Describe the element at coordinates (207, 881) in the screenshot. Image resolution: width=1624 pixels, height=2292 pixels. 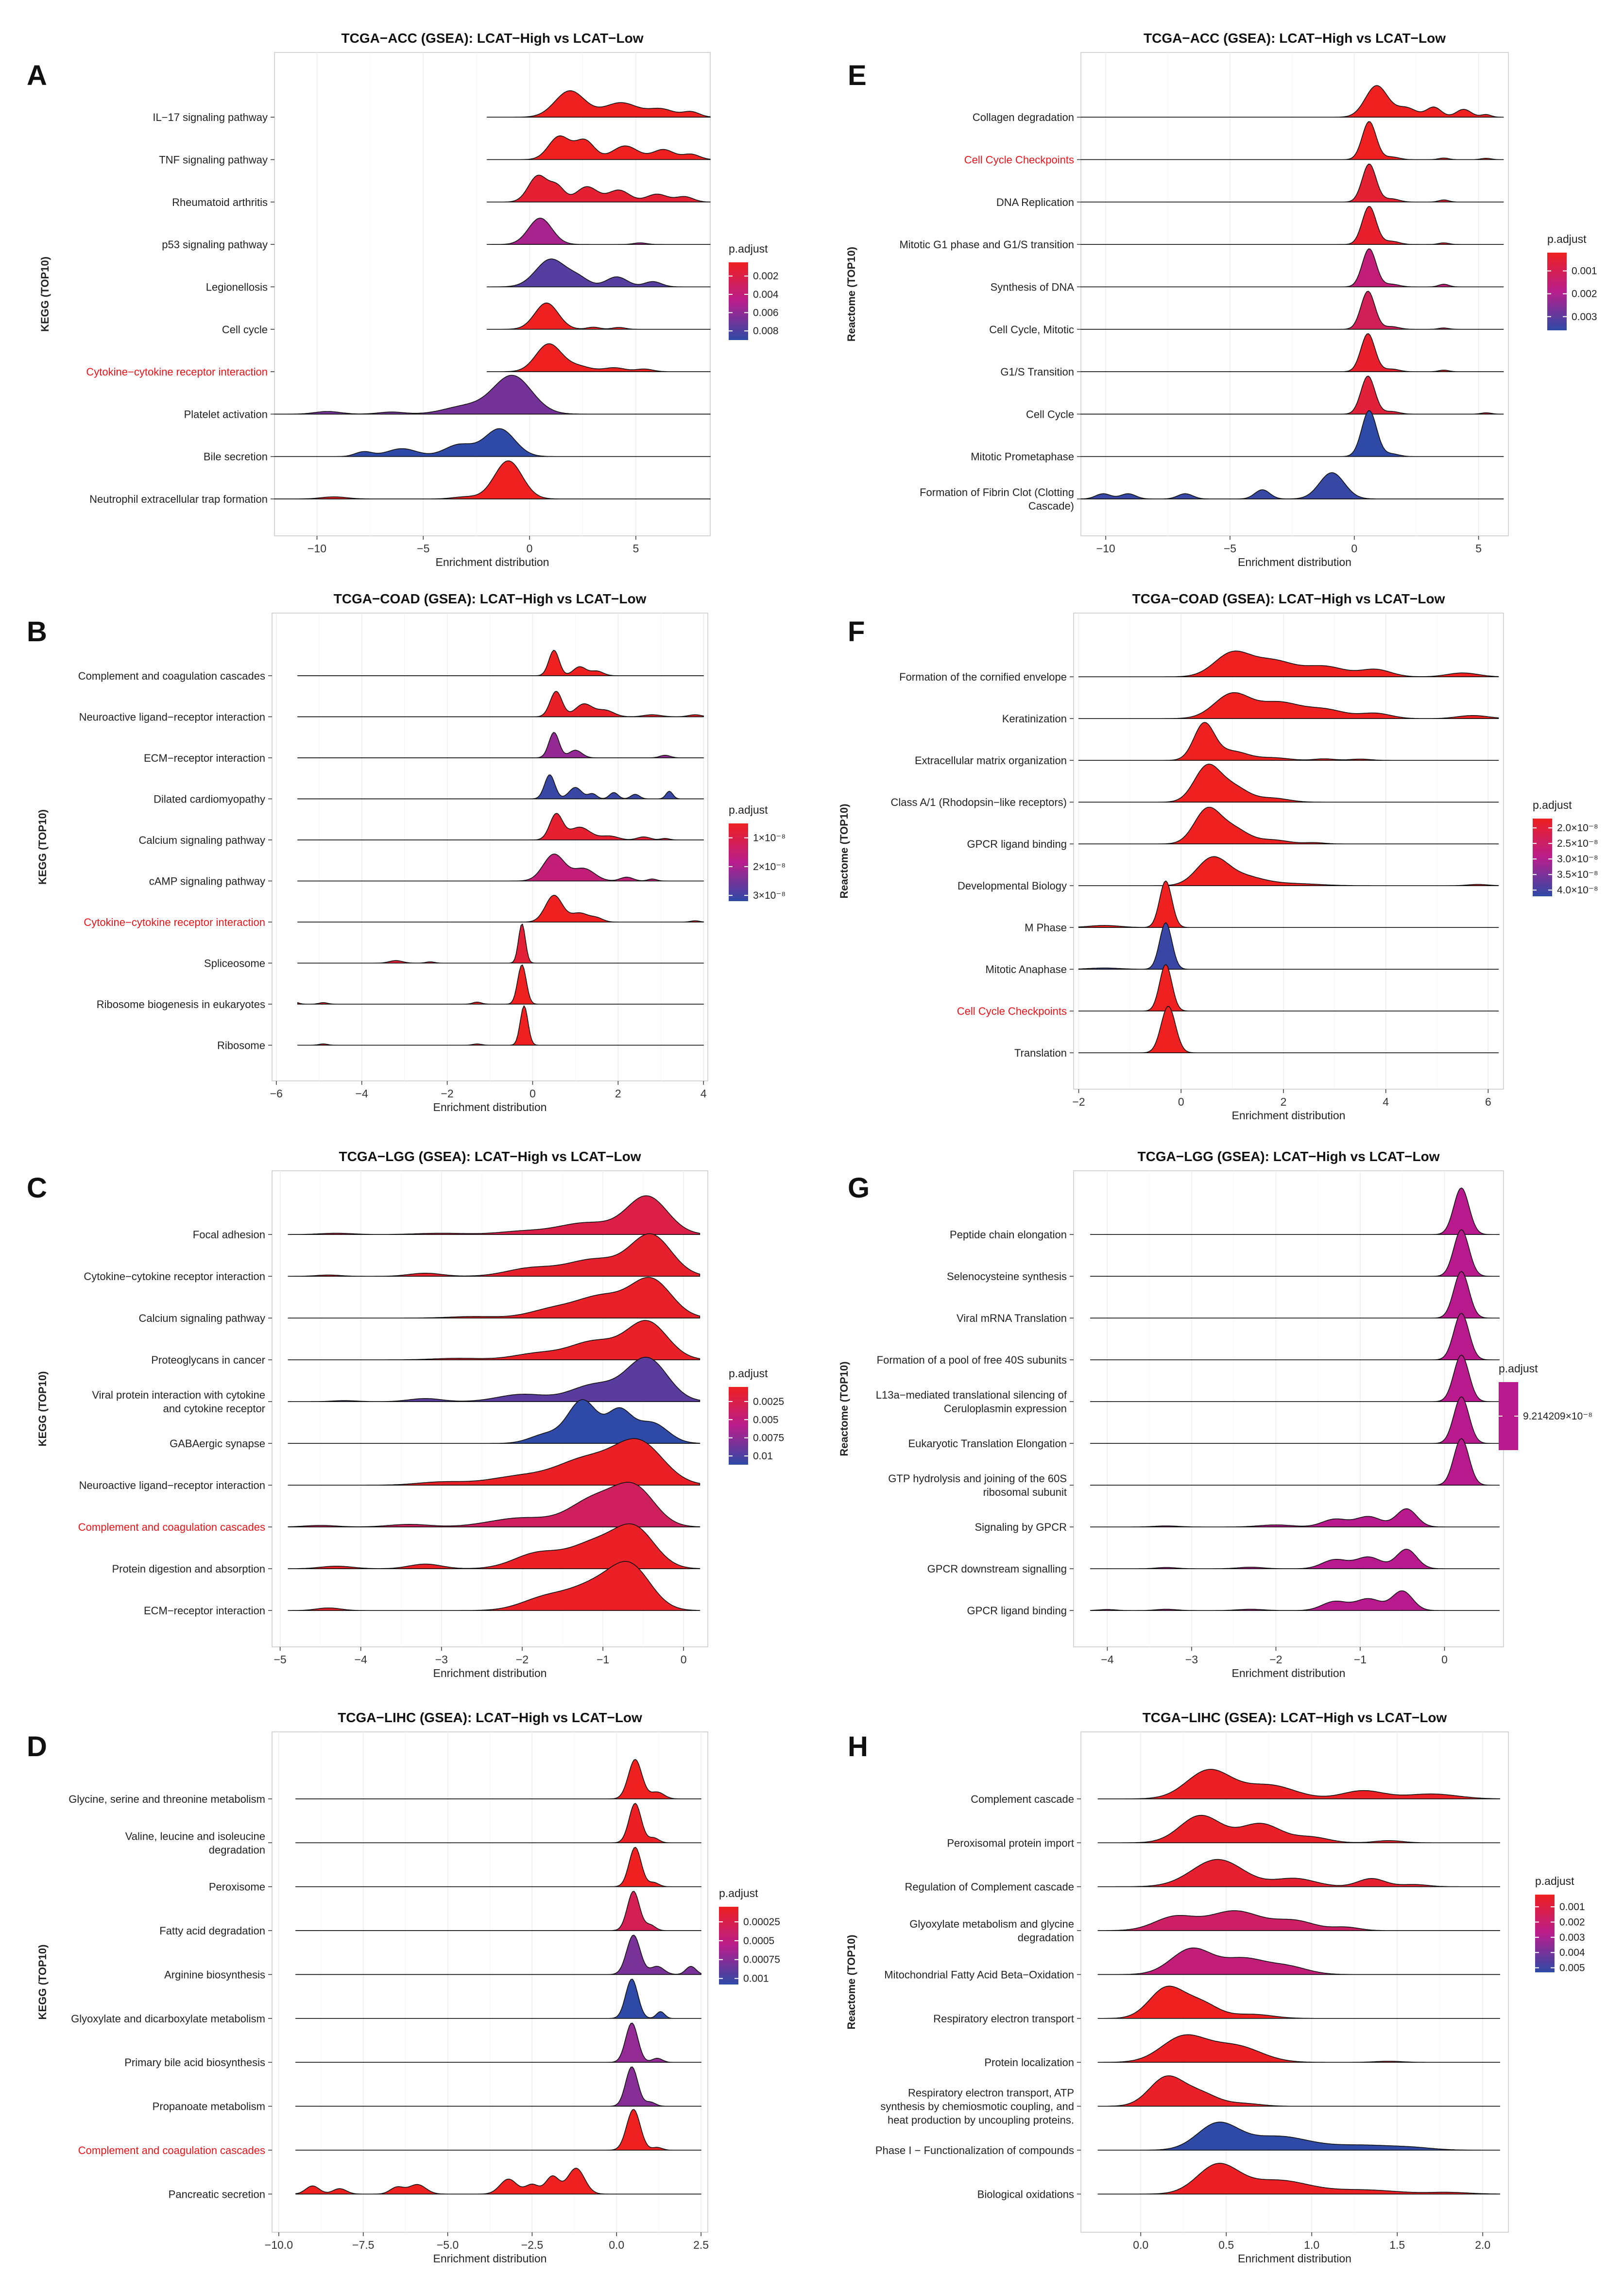
I see `y-tick-label: cAMP signaling pathway` at that location.